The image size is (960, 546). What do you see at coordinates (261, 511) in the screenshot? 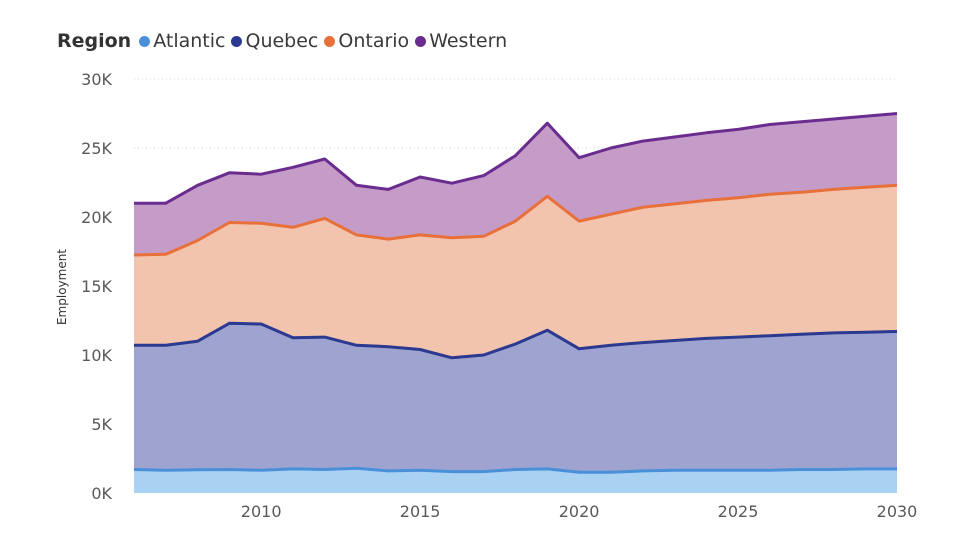
I see `x-tick-label: 2010` at bounding box center [261, 511].